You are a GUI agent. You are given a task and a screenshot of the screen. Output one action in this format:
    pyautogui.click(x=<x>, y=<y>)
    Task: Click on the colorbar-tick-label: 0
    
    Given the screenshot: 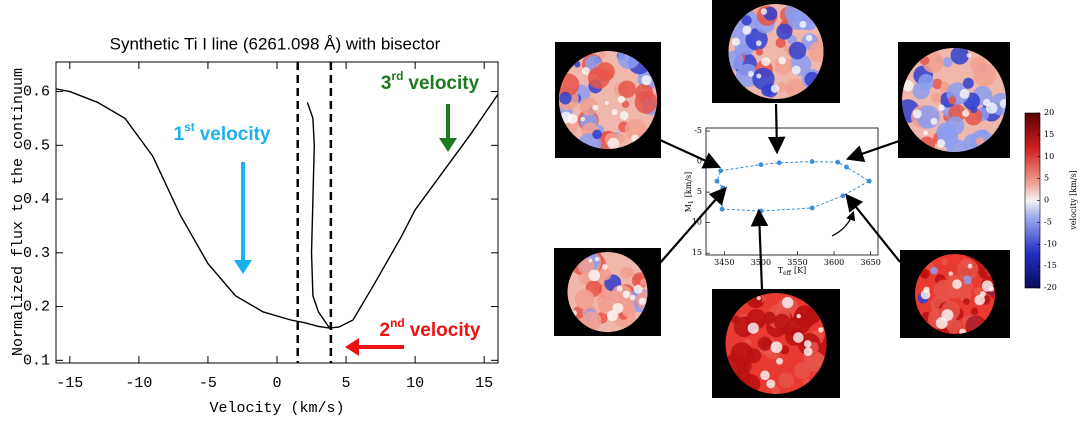 What is the action you would take?
    pyautogui.click(x=1046, y=200)
    